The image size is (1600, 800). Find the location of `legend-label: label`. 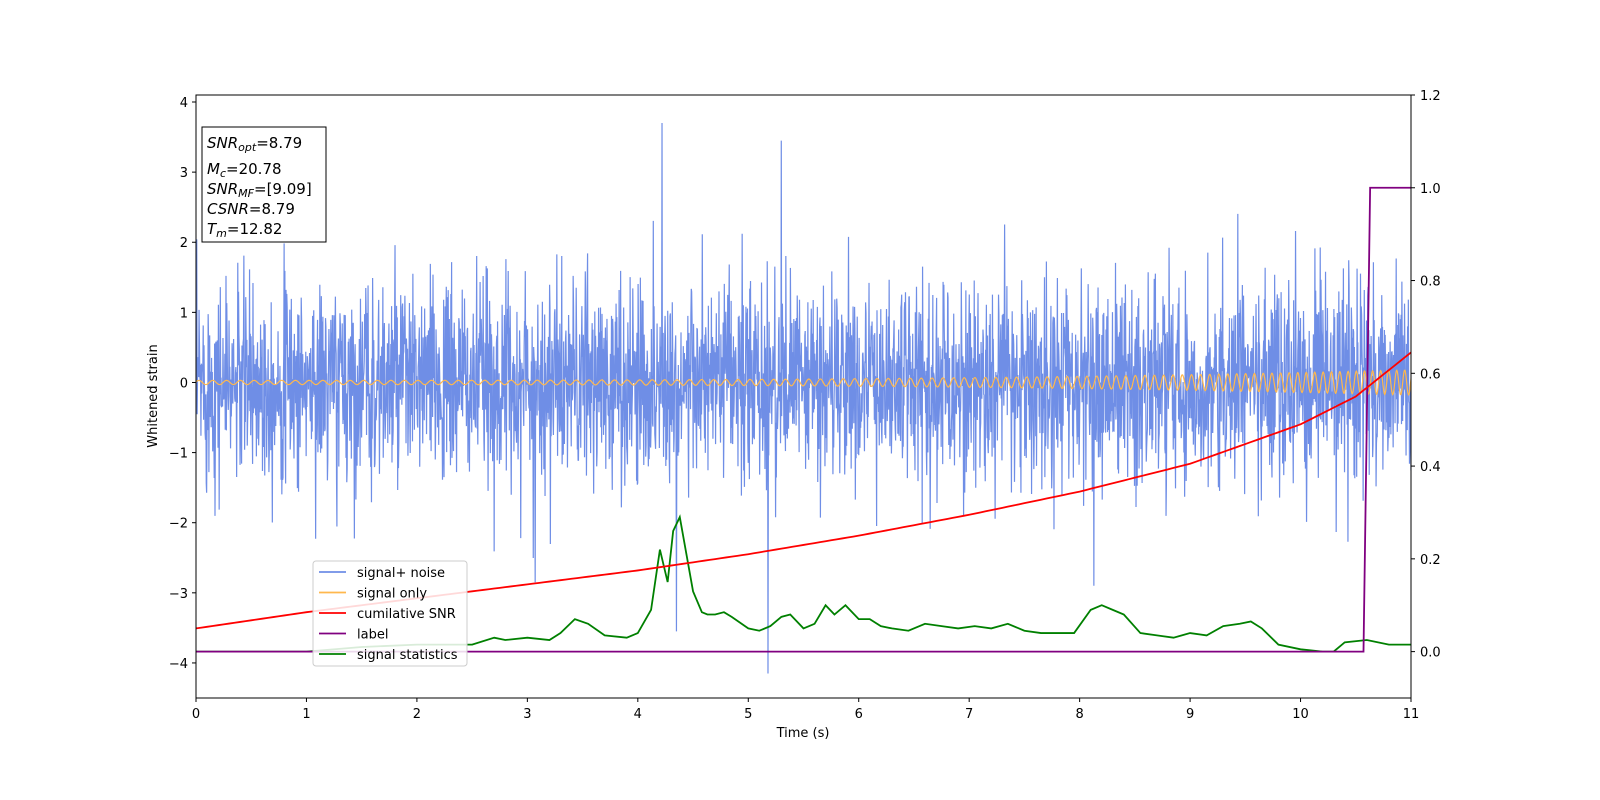

legend-label: label is located at coordinates (372, 635).